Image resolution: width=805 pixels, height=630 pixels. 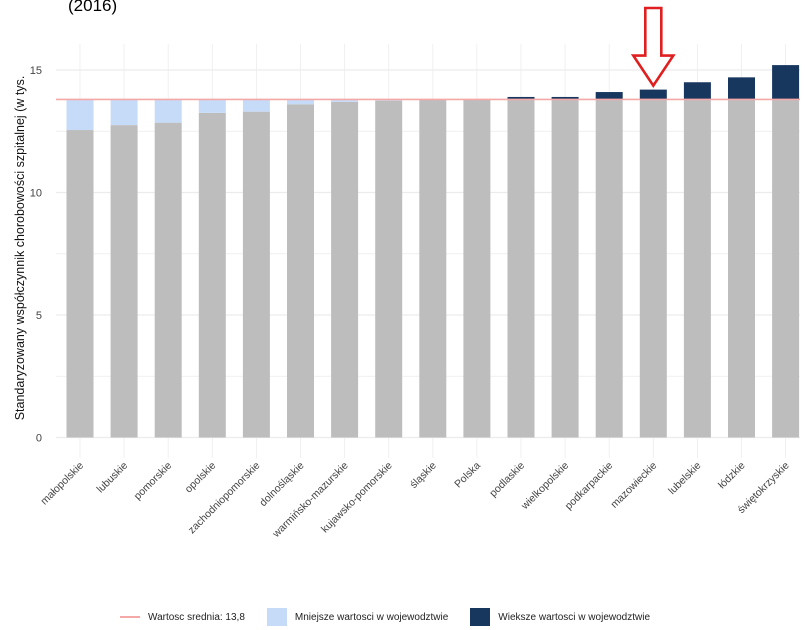 I want to click on x-tick-label: pomorskie, so click(x=153, y=481).